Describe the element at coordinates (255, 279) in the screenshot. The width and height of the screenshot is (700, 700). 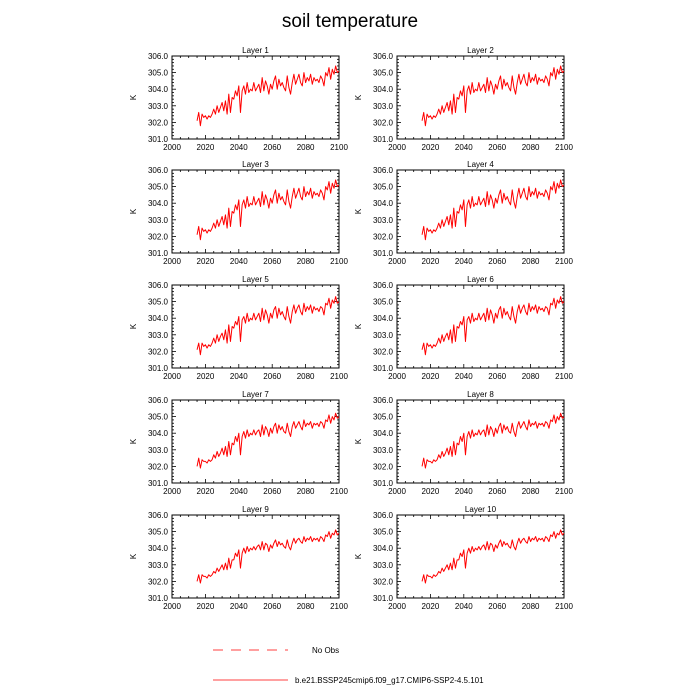
I see `panel-title: Layer 5` at that location.